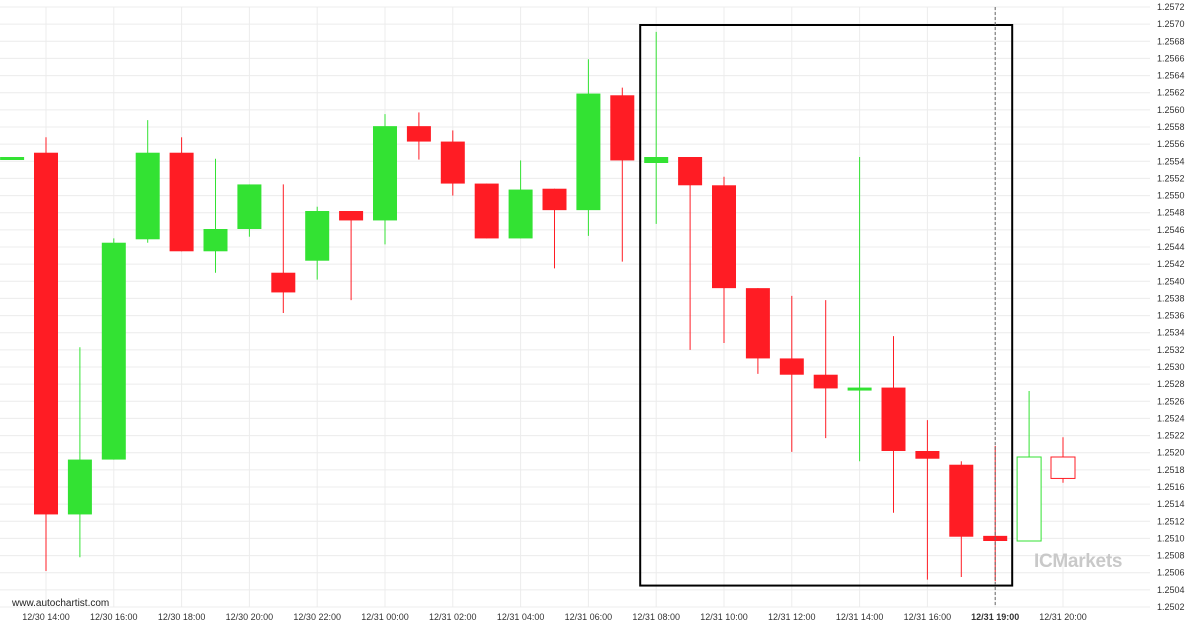 This screenshot has height=630, width=1200. I want to click on y-tick-label: 1.2556, so click(1171, 144).